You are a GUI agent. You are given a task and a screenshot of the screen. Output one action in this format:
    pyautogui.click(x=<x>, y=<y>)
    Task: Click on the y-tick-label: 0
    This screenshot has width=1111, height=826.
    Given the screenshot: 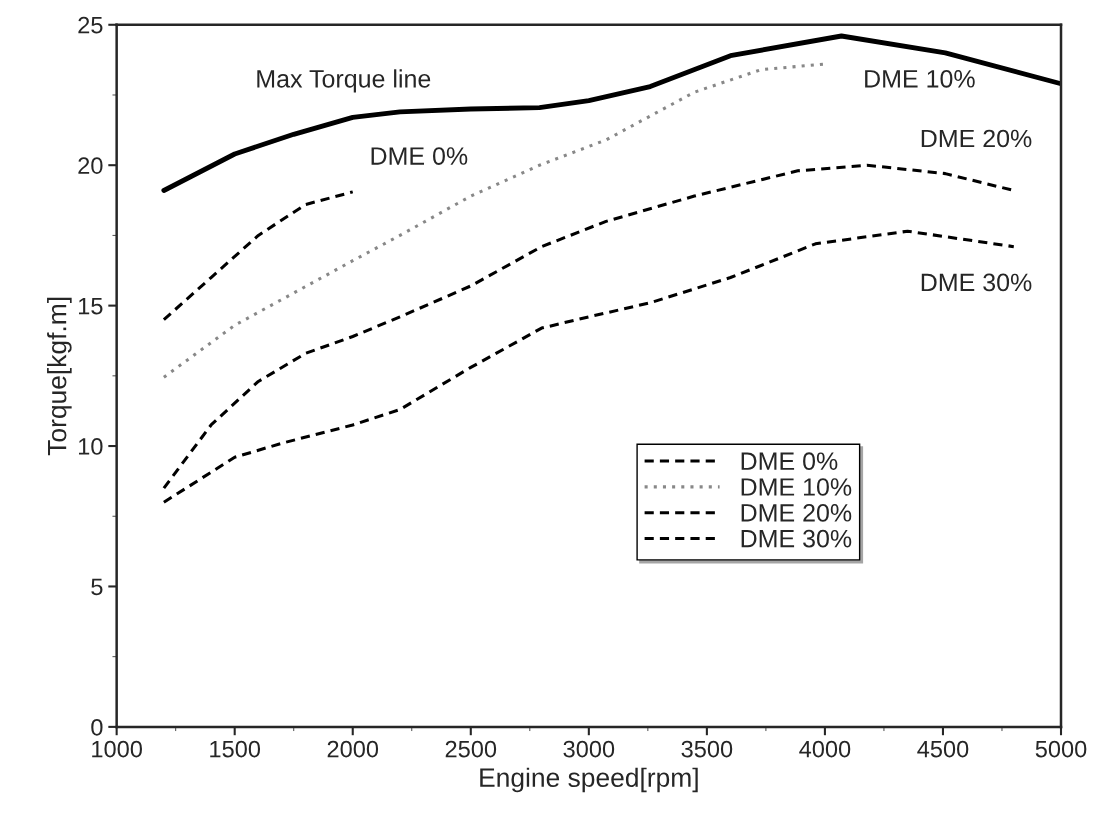 What is the action you would take?
    pyautogui.click(x=97, y=727)
    